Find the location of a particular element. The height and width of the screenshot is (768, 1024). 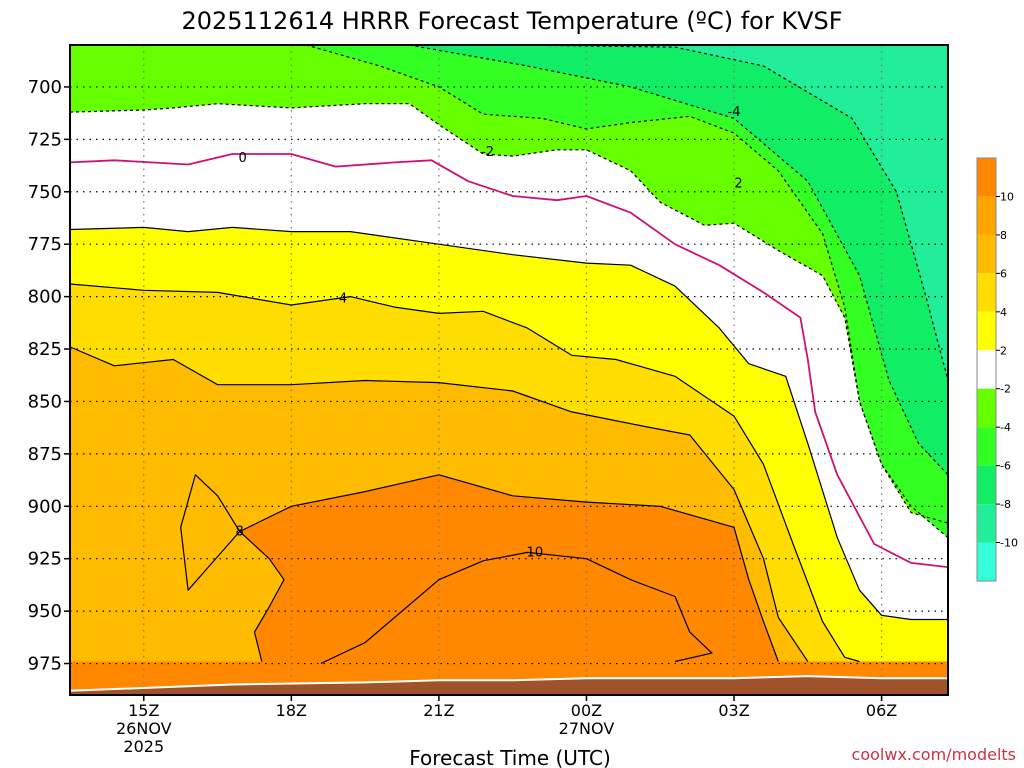

contour-label-2: -4 is located at coordinates (734, 112).